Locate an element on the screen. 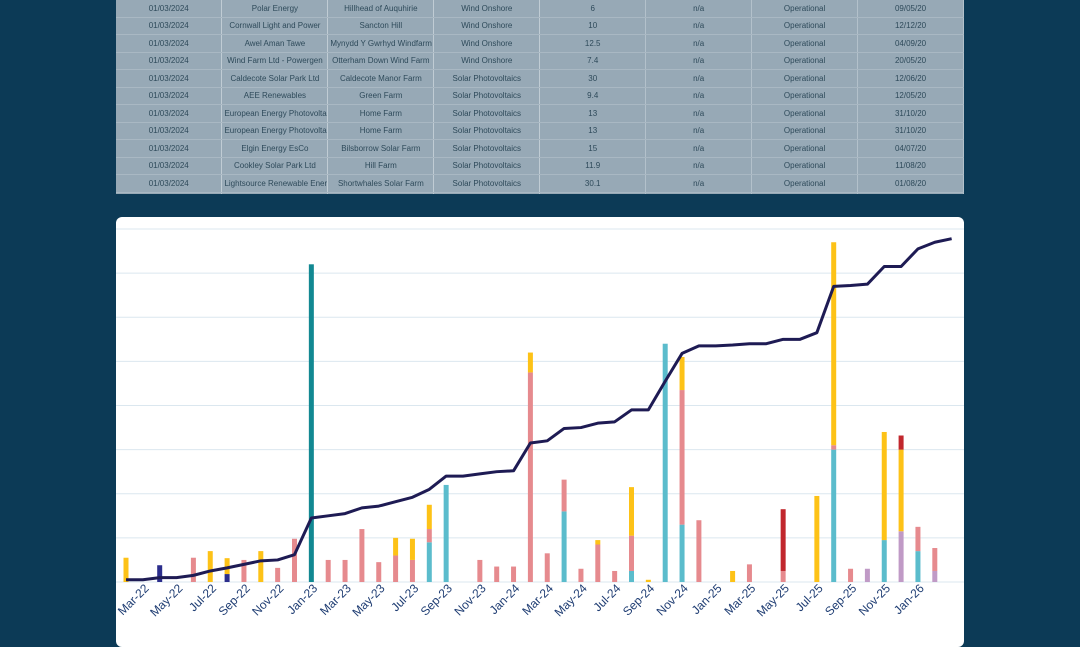 The height and width of the screenshot is (647, 1080). table-cell: 12/05/20 is located at coordinates (910, 96).